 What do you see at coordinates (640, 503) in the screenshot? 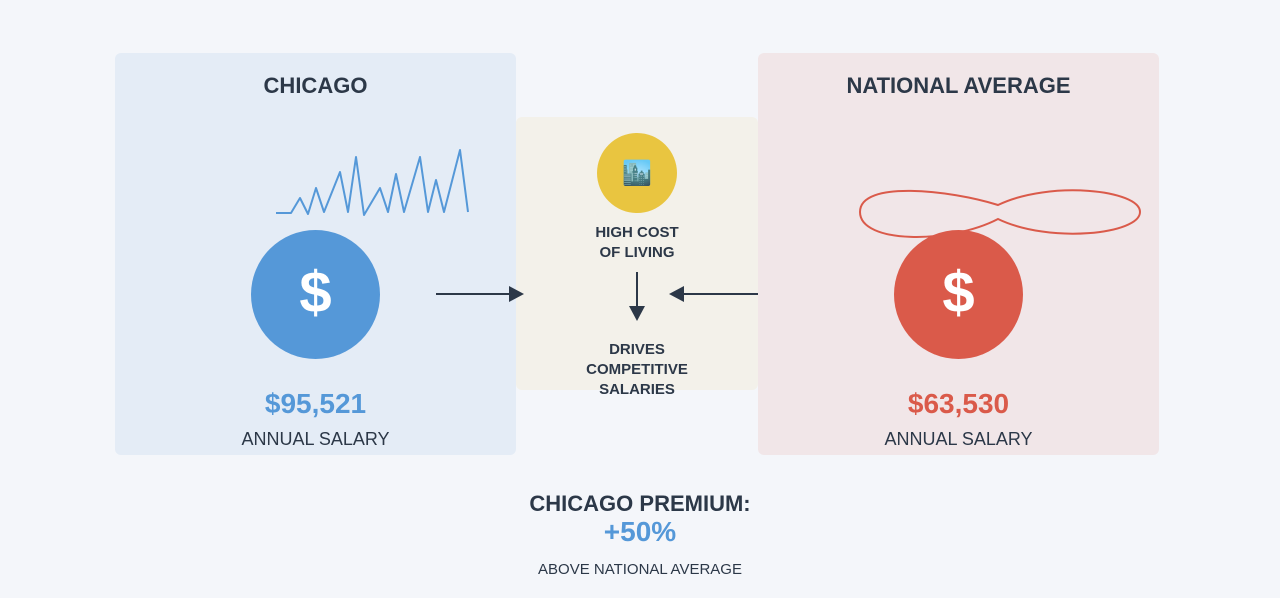
I see `premium-title: CHICAGO PREMIUM:` at bounding box center [640, 503].